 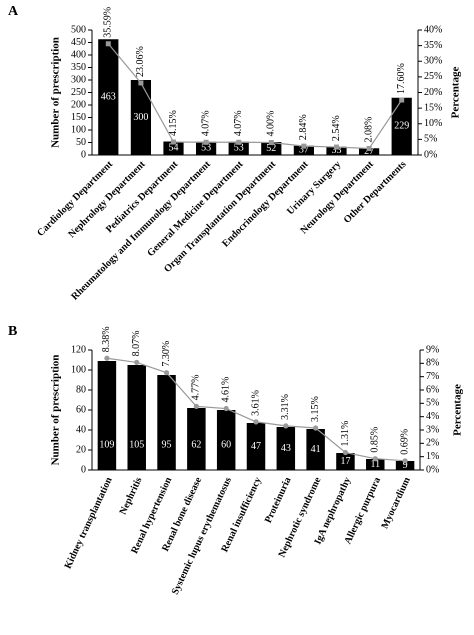 I want to click on y2-tick-label: 10%, so click(x=433, y=123).